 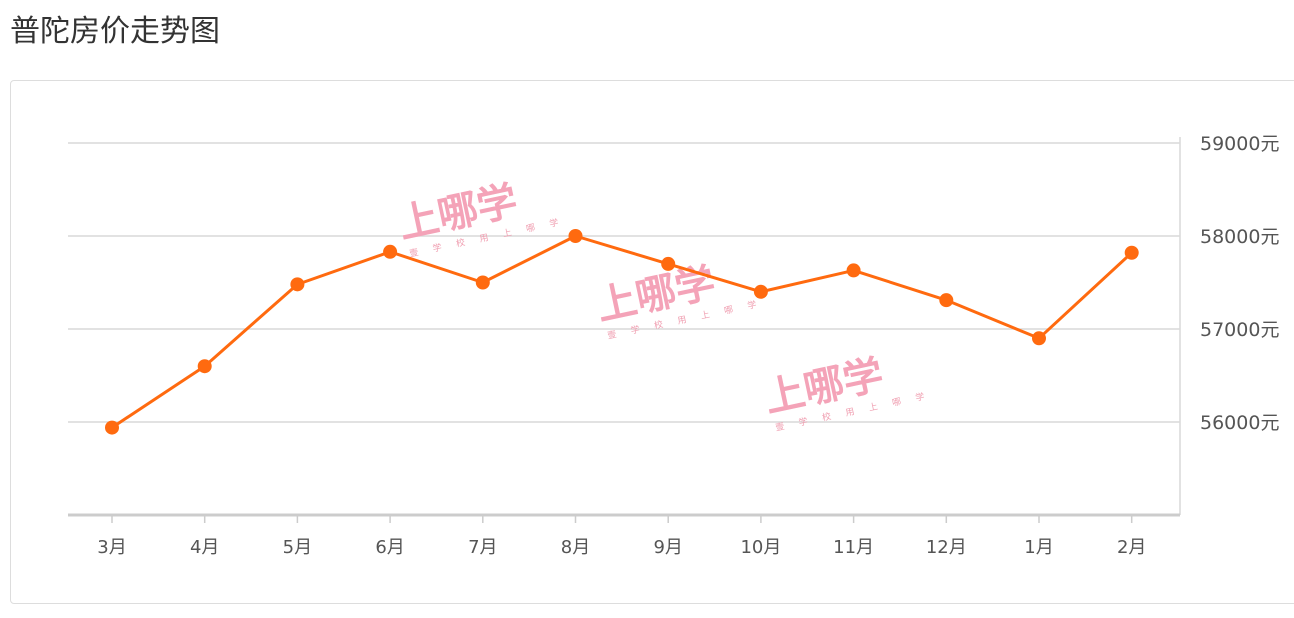 I want to click on x-tick-label: 4月, so click(x=204, y=547).